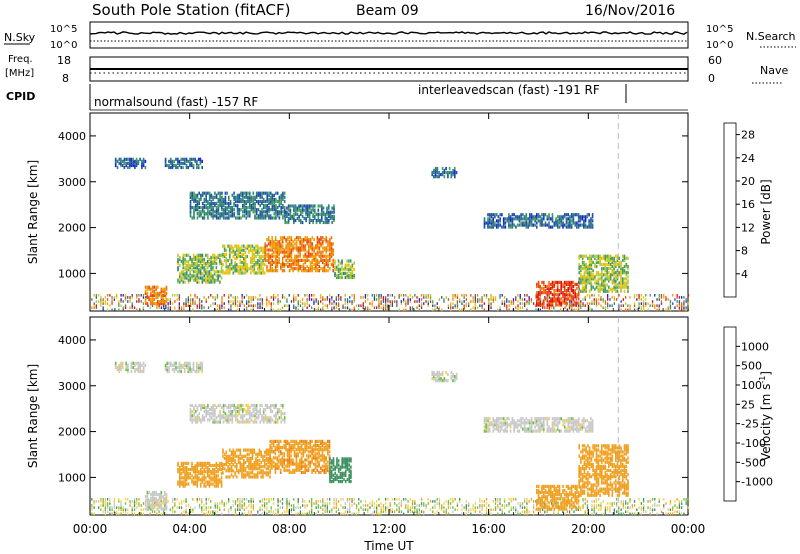  What do you see at coordinates (744, 274) in the screenshot?
I see `colorbar-tick-label: 4` at bounding box center [744, 274].